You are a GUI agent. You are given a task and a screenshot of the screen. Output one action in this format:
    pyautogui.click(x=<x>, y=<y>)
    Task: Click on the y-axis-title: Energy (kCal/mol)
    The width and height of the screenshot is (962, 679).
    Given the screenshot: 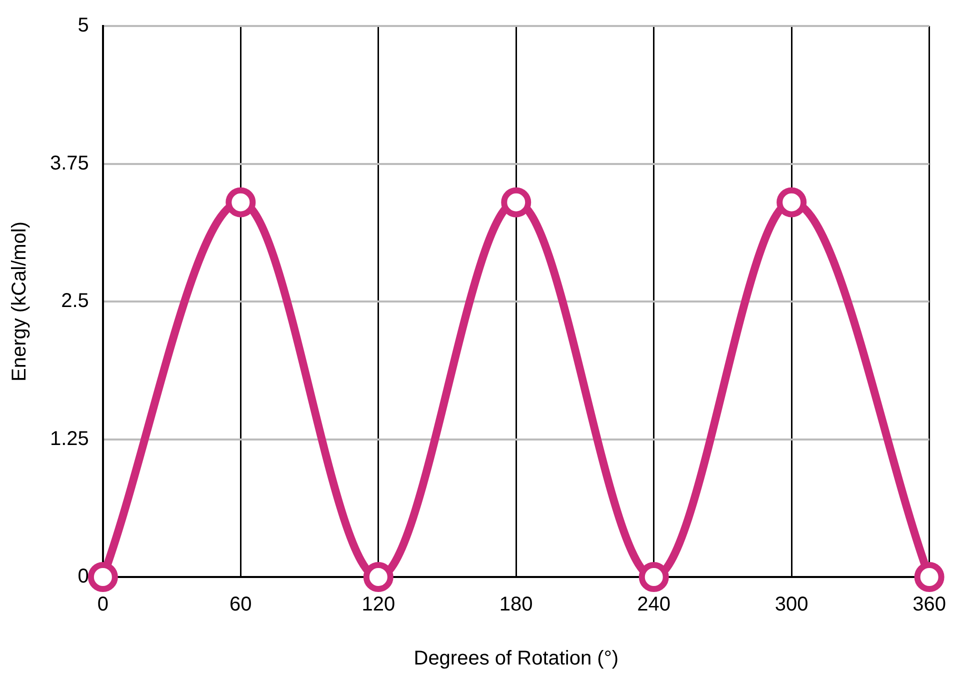 What is the action you would take?
    pyautogui.click(x=19, y=301)
    